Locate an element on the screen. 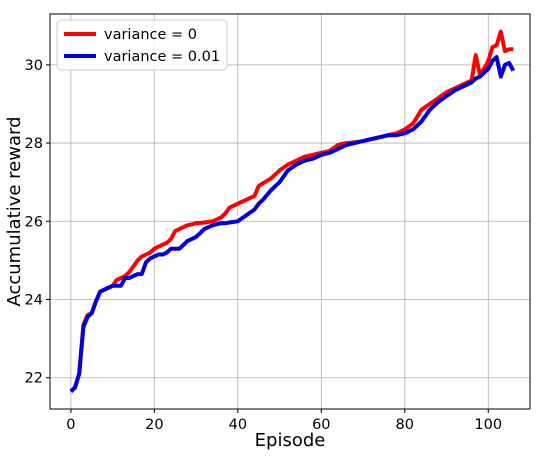 The image size is (550, 456). legend: variance = 0 variance = 0.01 is located at coordinates (142, 45).